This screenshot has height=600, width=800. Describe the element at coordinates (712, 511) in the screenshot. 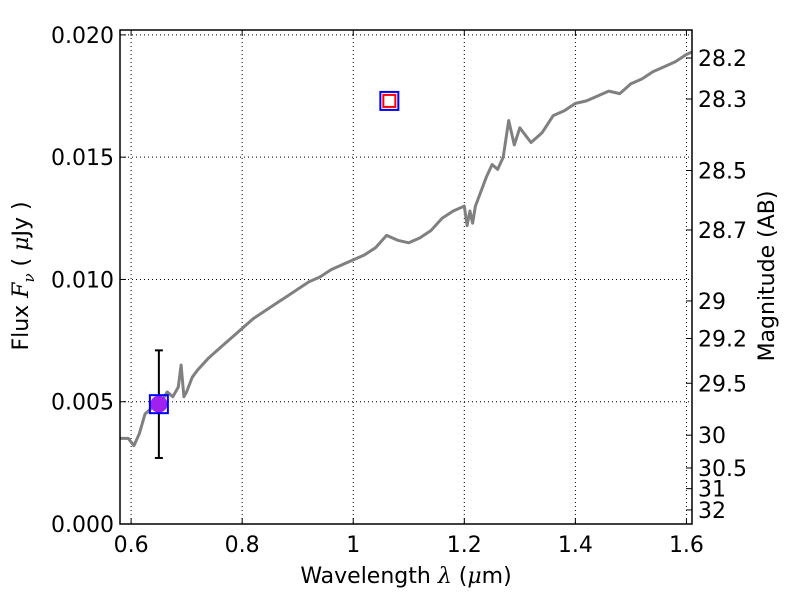

I see `right-tick-label: 32` at that location.